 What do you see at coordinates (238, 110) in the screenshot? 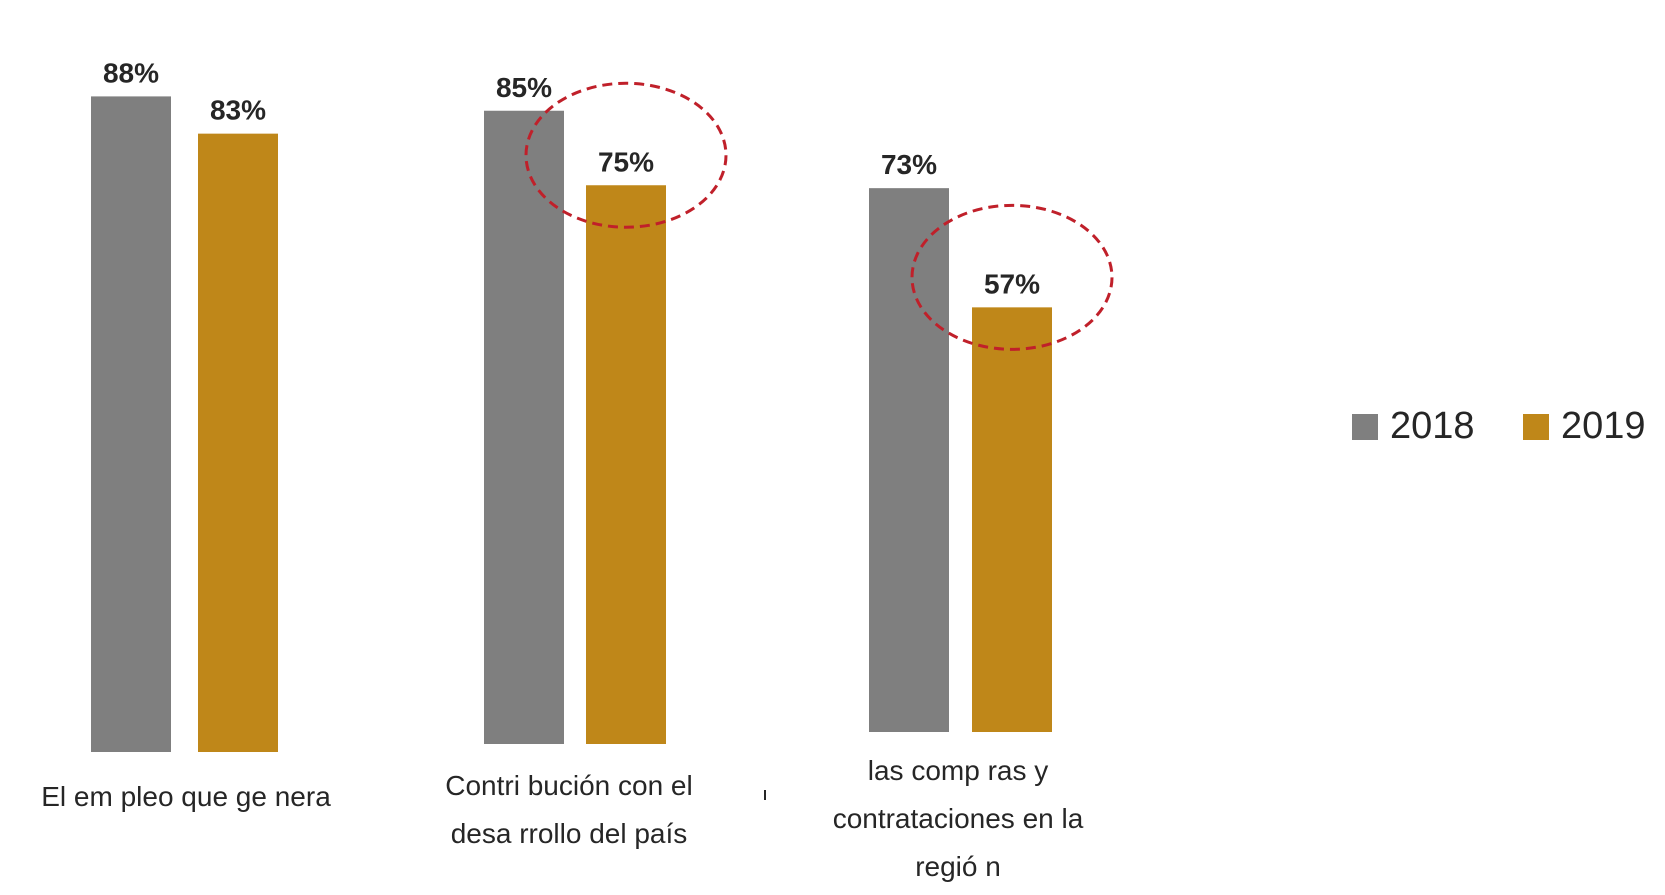
I see `data-label-2019-1: 83%` at bounding box center [238, 110].